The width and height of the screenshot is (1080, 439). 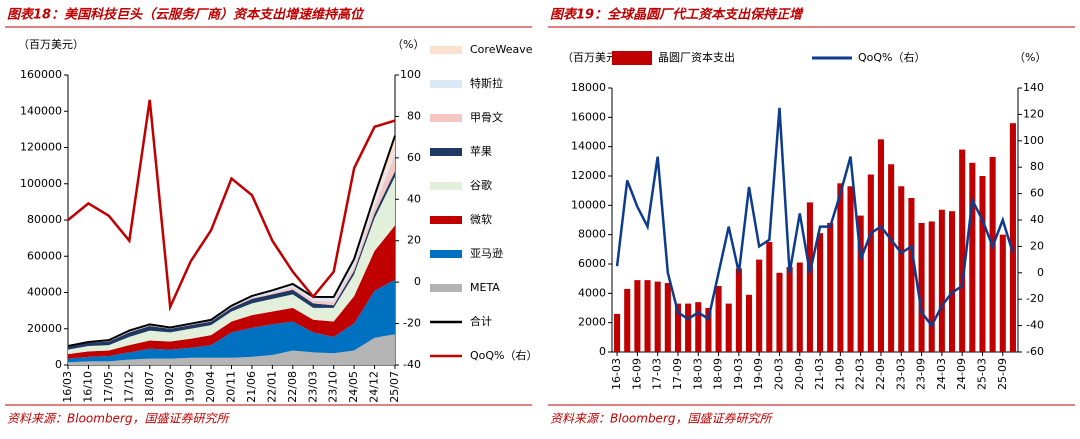 What do you see at coordinates (128, 387) in the screenshot?
I see `x-tick-label: 17/12` at bounding box center [128, 387].